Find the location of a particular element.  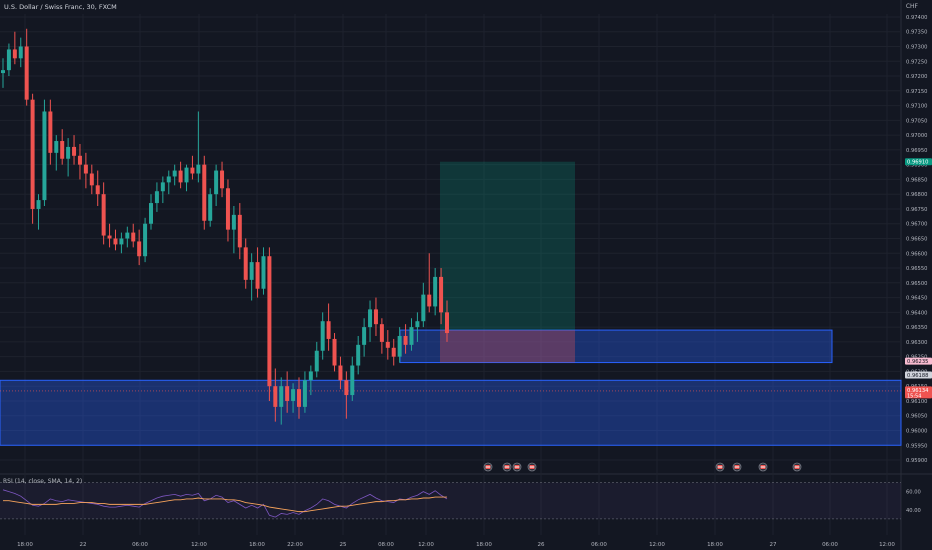

price-tick-label: 0.97000 is located at coordinates (916, 136).